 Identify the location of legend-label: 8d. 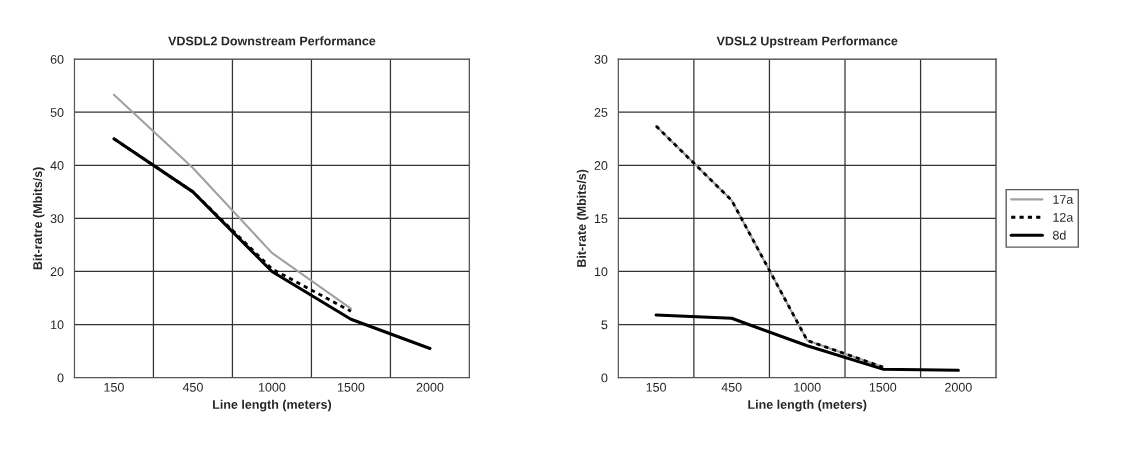
(1059, 235).